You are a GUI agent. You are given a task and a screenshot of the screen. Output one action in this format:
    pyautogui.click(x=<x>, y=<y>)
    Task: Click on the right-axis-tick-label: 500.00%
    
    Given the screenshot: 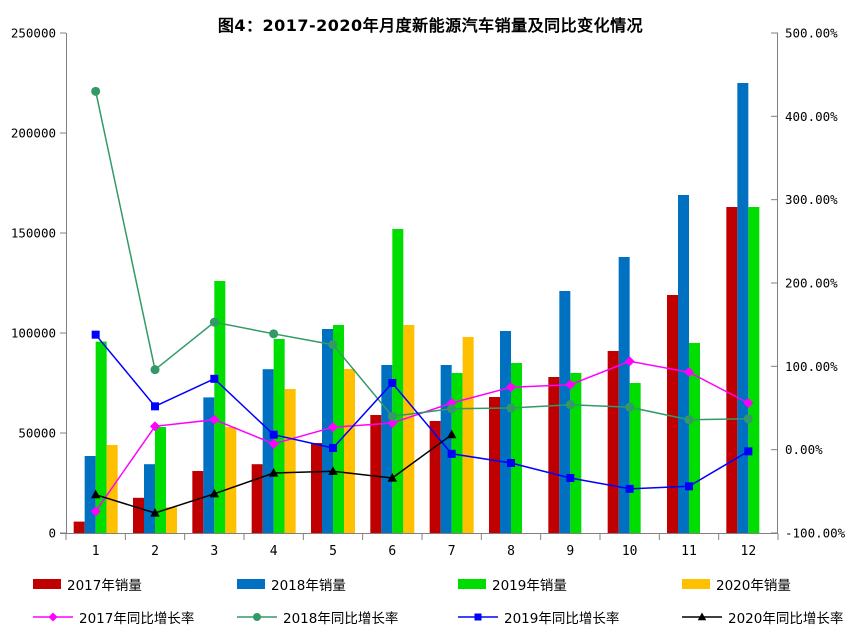 What is the action you would take?
    pyautogui.click(x=811, y=33)
    